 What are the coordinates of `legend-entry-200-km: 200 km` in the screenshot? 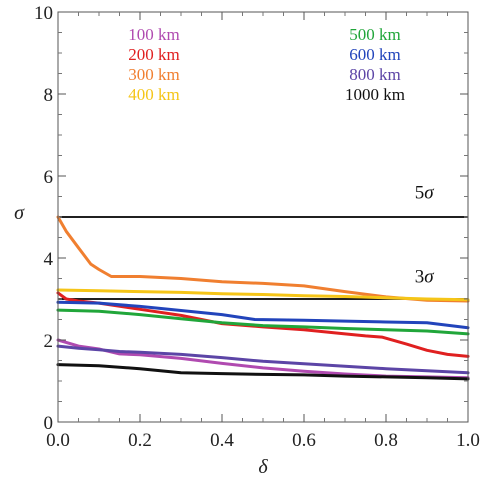 It's located at (153, 54).